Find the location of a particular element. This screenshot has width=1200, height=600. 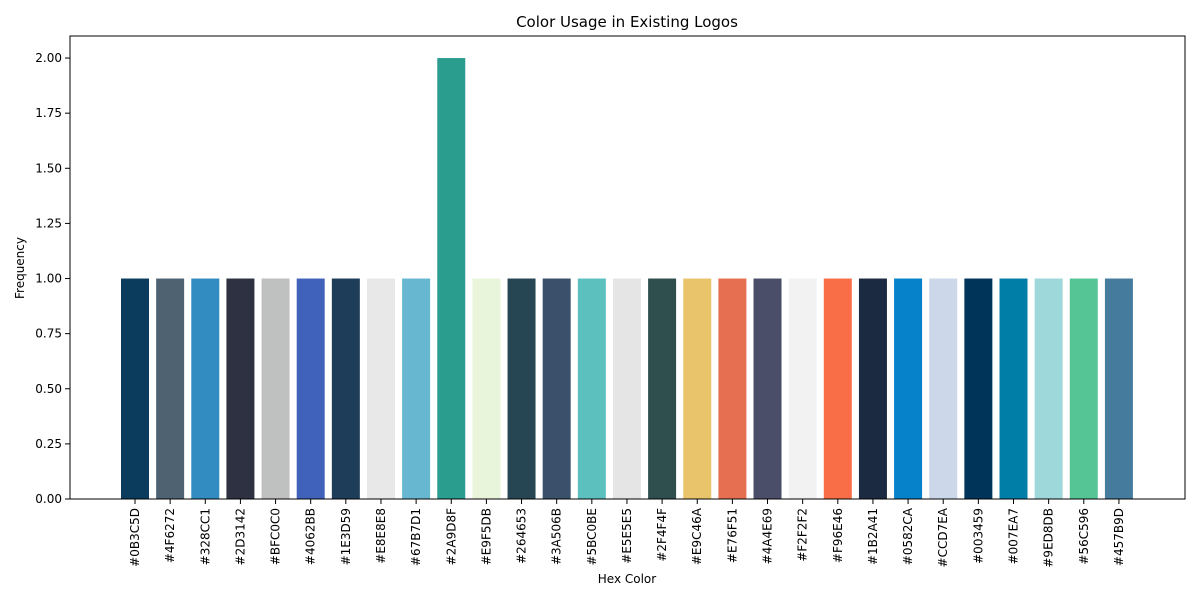

x-tick-label: #E5E5E5 is located at coordinates (627, 536).